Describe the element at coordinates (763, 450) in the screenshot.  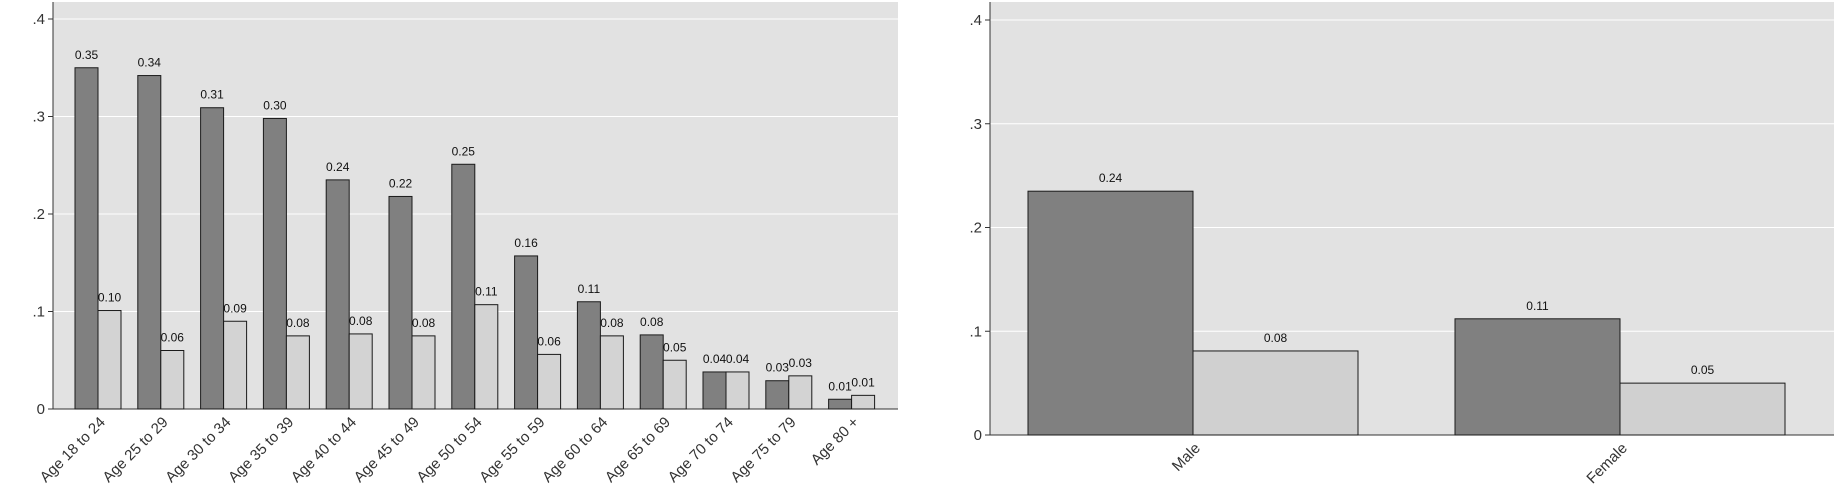
I see `age-category-label: Age 75 to 79` at that location.